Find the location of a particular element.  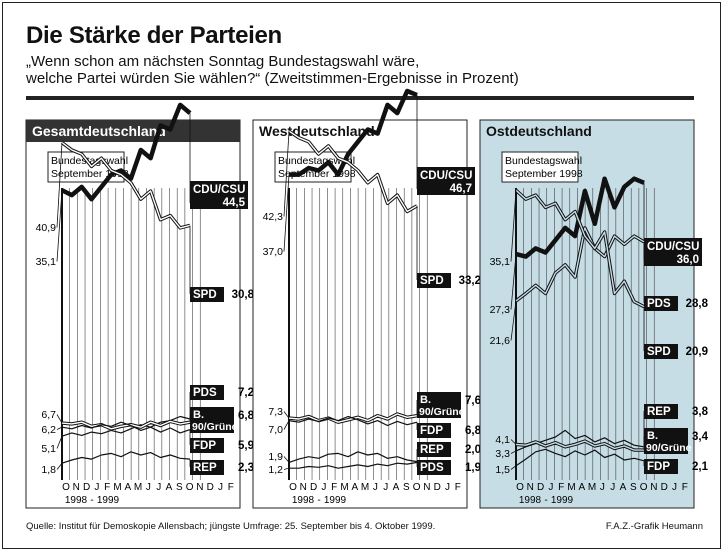

panel-title: Ostdeutschland is located at coordinates (539, 131).